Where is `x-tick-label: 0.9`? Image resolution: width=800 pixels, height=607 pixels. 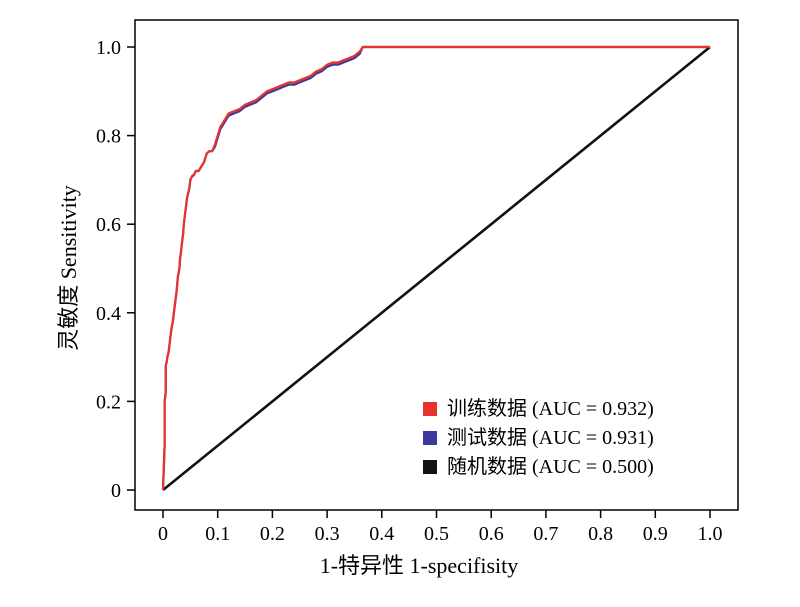 x-tick-label: 0.9 is located at coordinates (655, 534).